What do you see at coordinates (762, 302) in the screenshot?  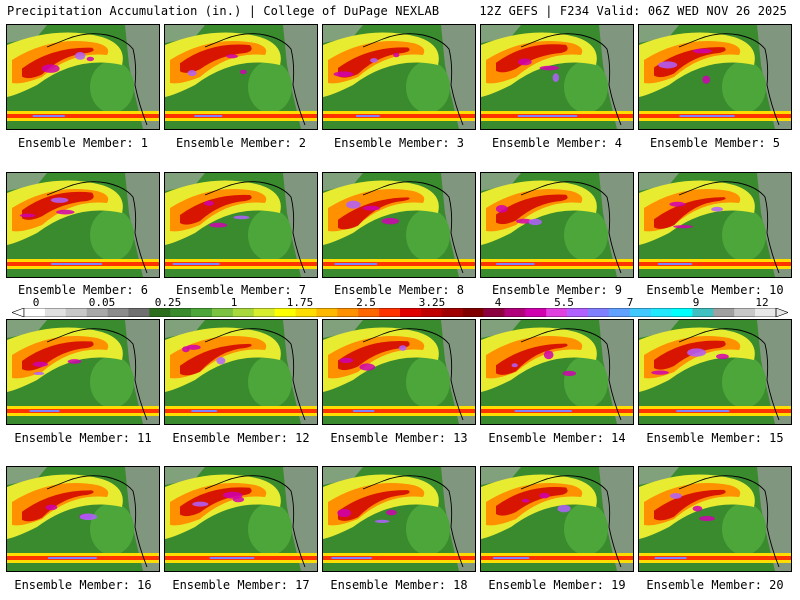 I see `legend-tick-label: 12` at bounding box center [762, 302].